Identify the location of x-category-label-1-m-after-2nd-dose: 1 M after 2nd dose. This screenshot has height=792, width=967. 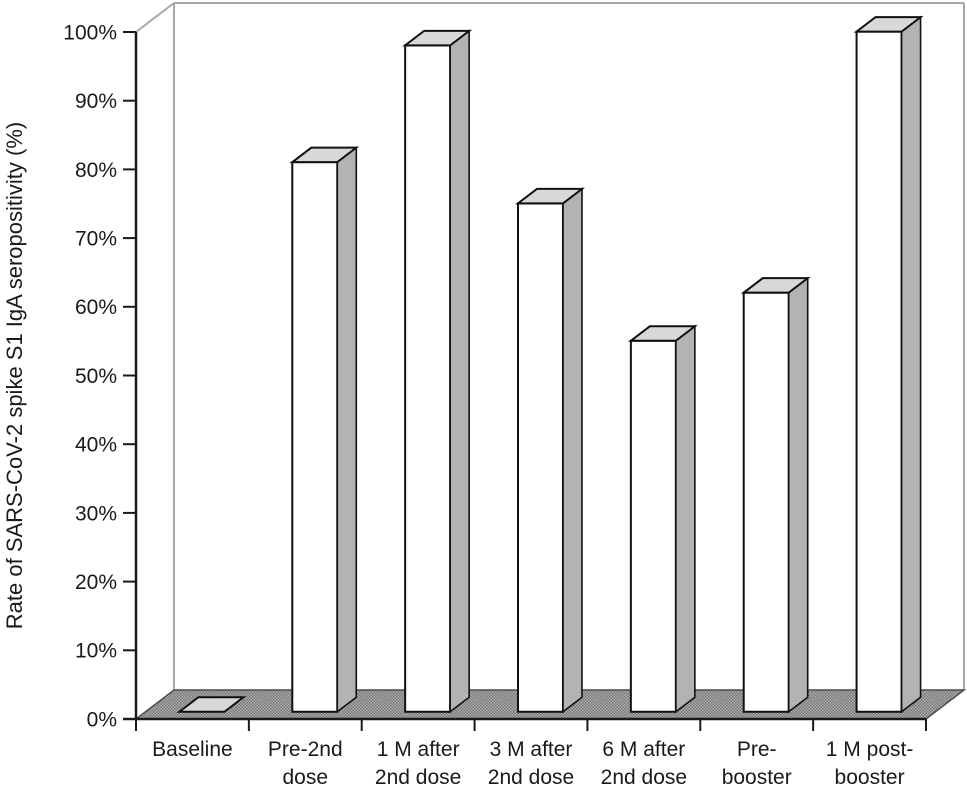
(418, 763).